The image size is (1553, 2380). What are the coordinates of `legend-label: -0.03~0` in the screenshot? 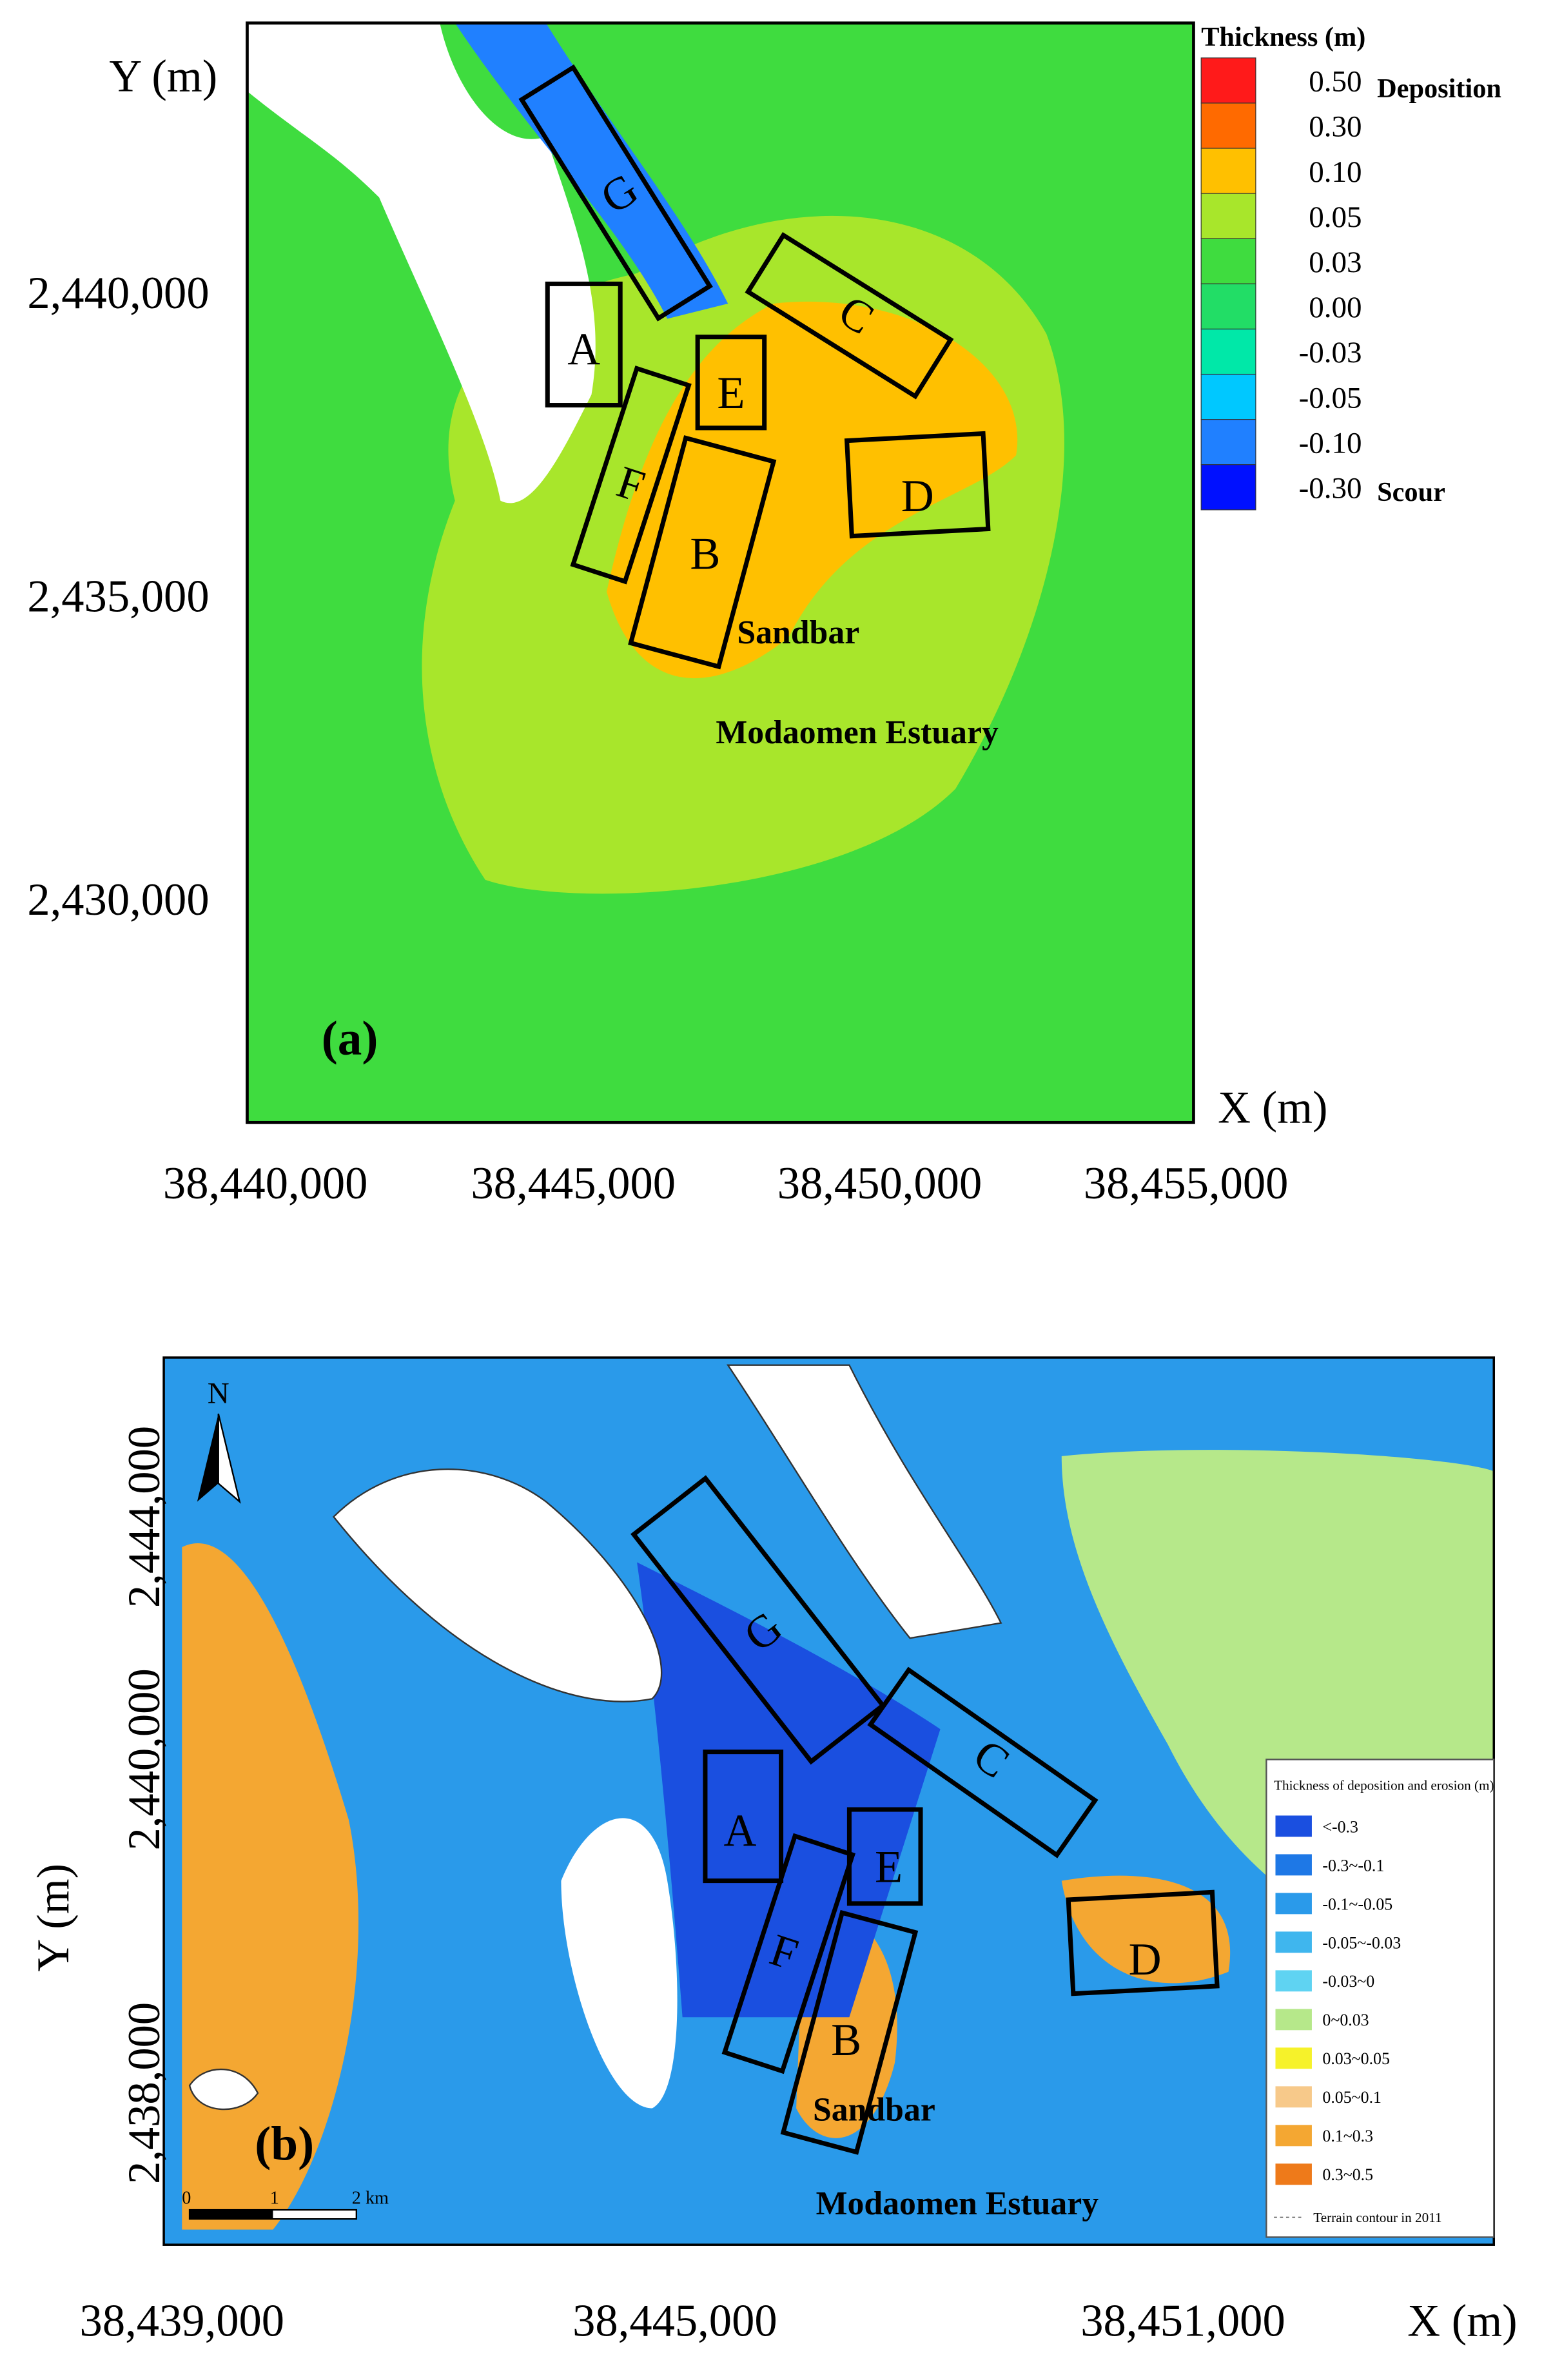 It's located at (1348, 1982).